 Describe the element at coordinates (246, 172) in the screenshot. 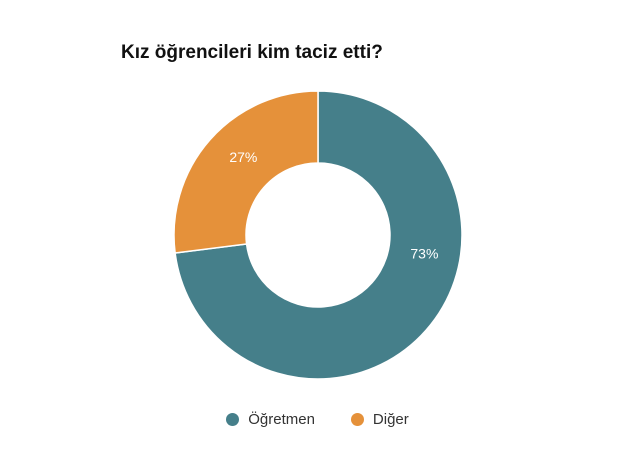

I see `slice-diger` at that location.